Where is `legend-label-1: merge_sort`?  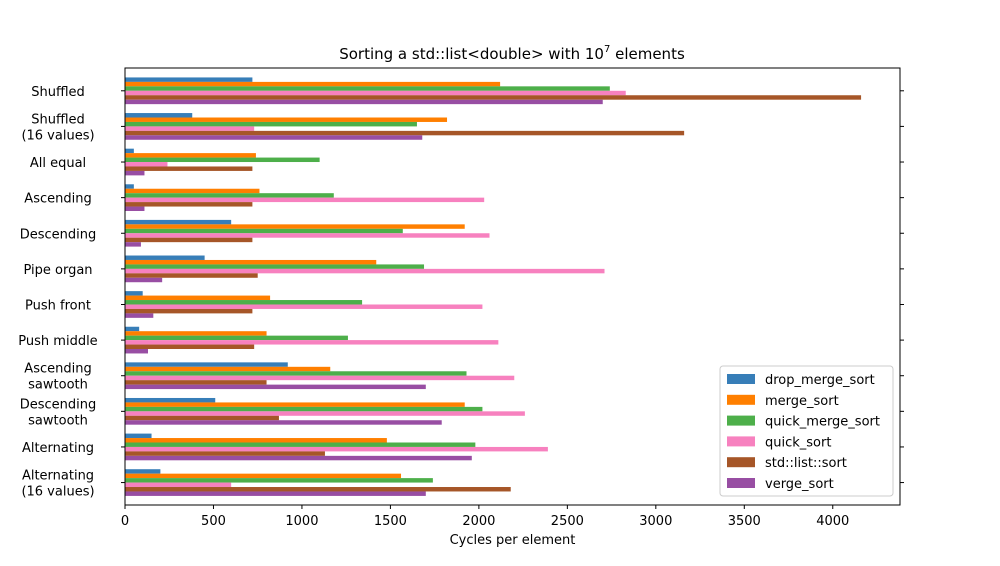
legend-label-1: merge_sort is located at coordinates (802, 401).